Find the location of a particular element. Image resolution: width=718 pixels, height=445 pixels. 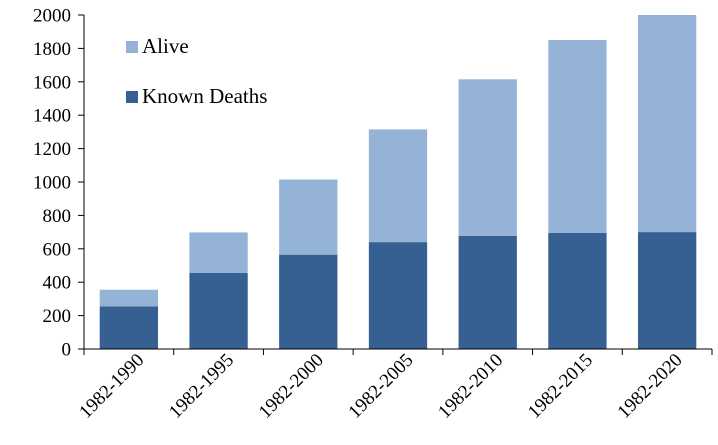

bar-alive-1982-1990 is located at coordinates (129, 298).